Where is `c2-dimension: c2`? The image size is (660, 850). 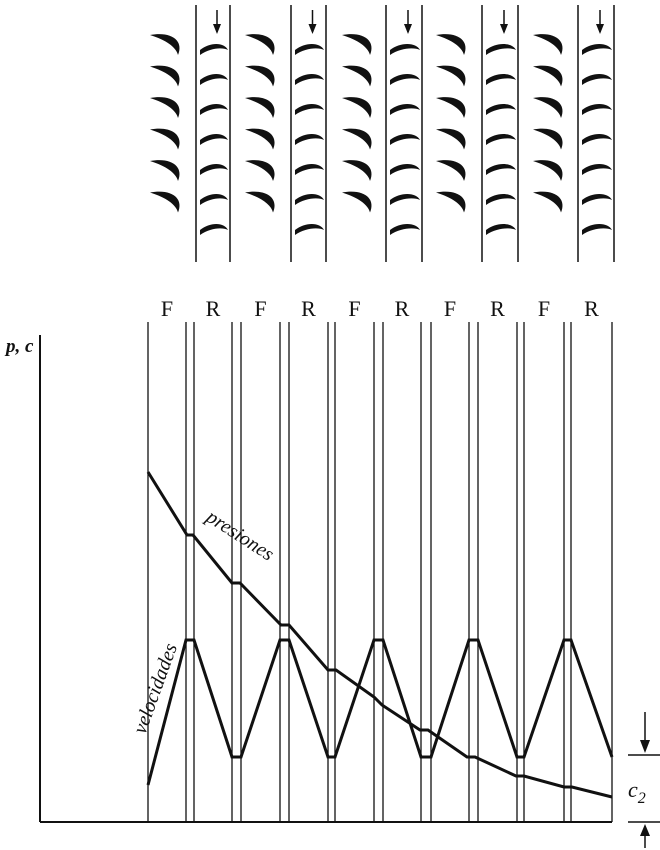 c2-dimension: c2 is located at coordinates (644, 780).